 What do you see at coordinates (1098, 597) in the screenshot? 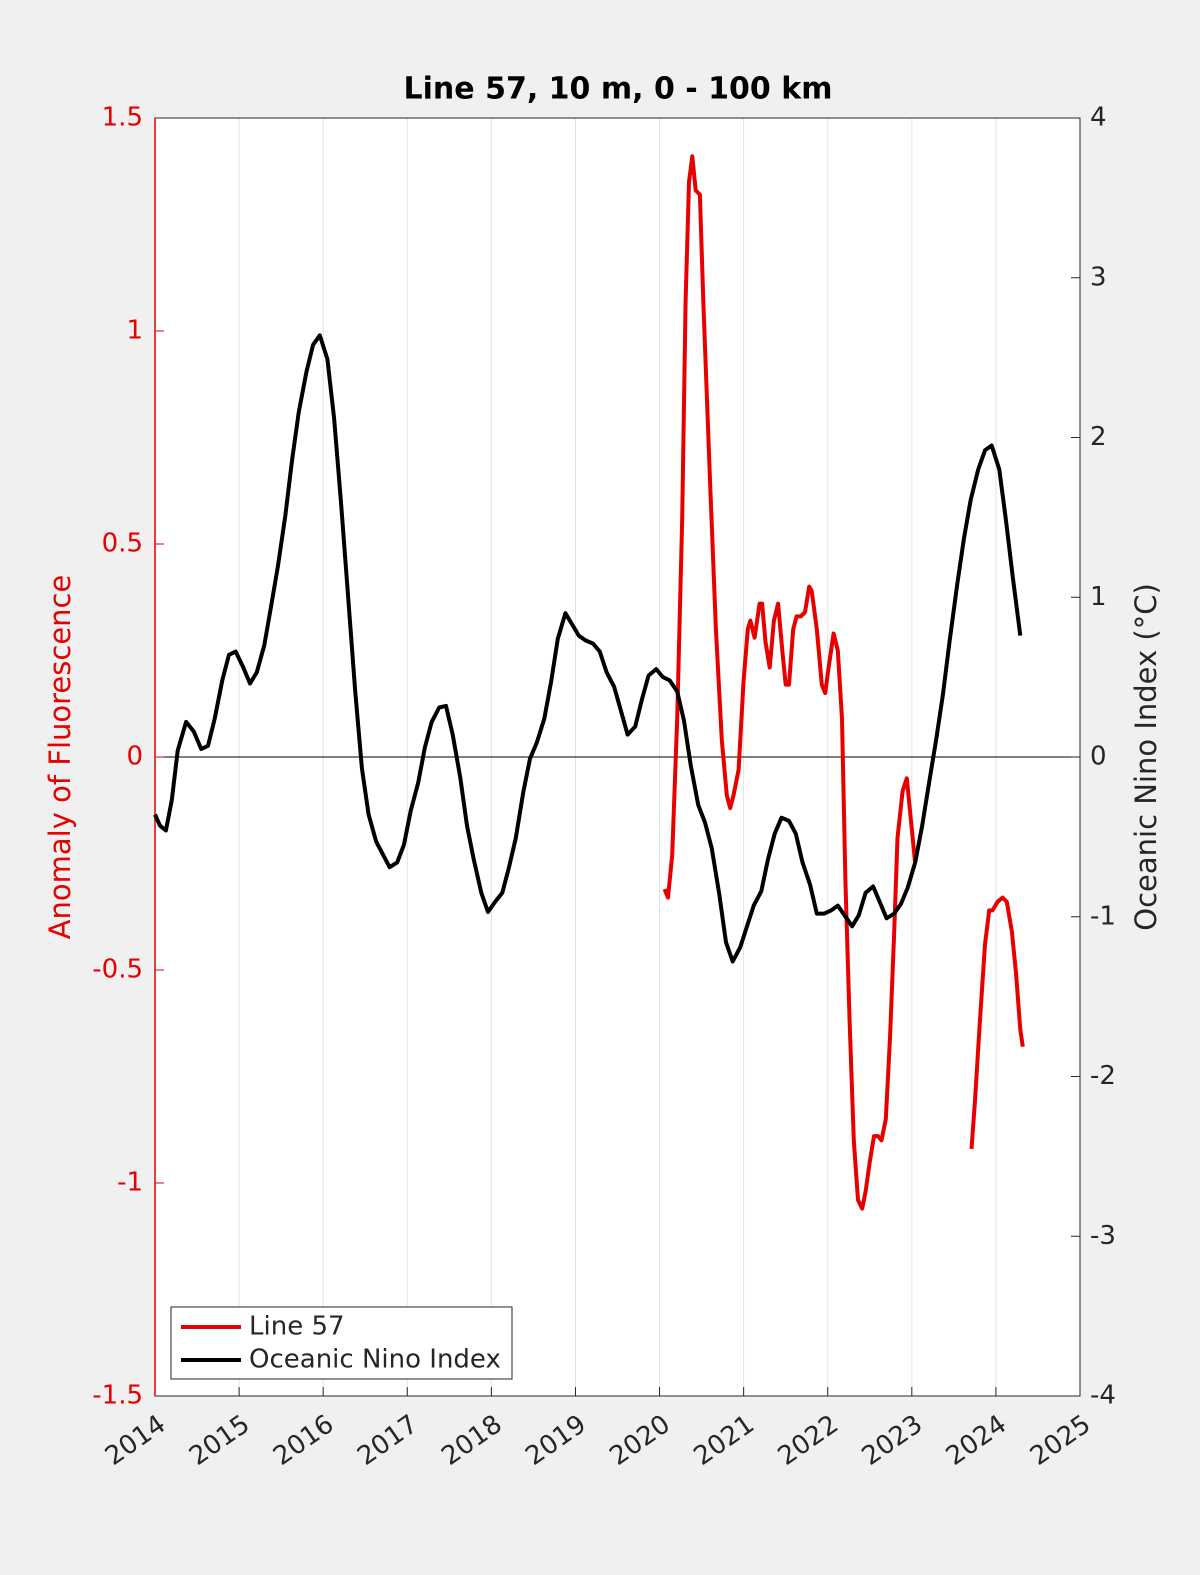
I see `y2-tick-label: 1` at bounding box center [1098, 597].